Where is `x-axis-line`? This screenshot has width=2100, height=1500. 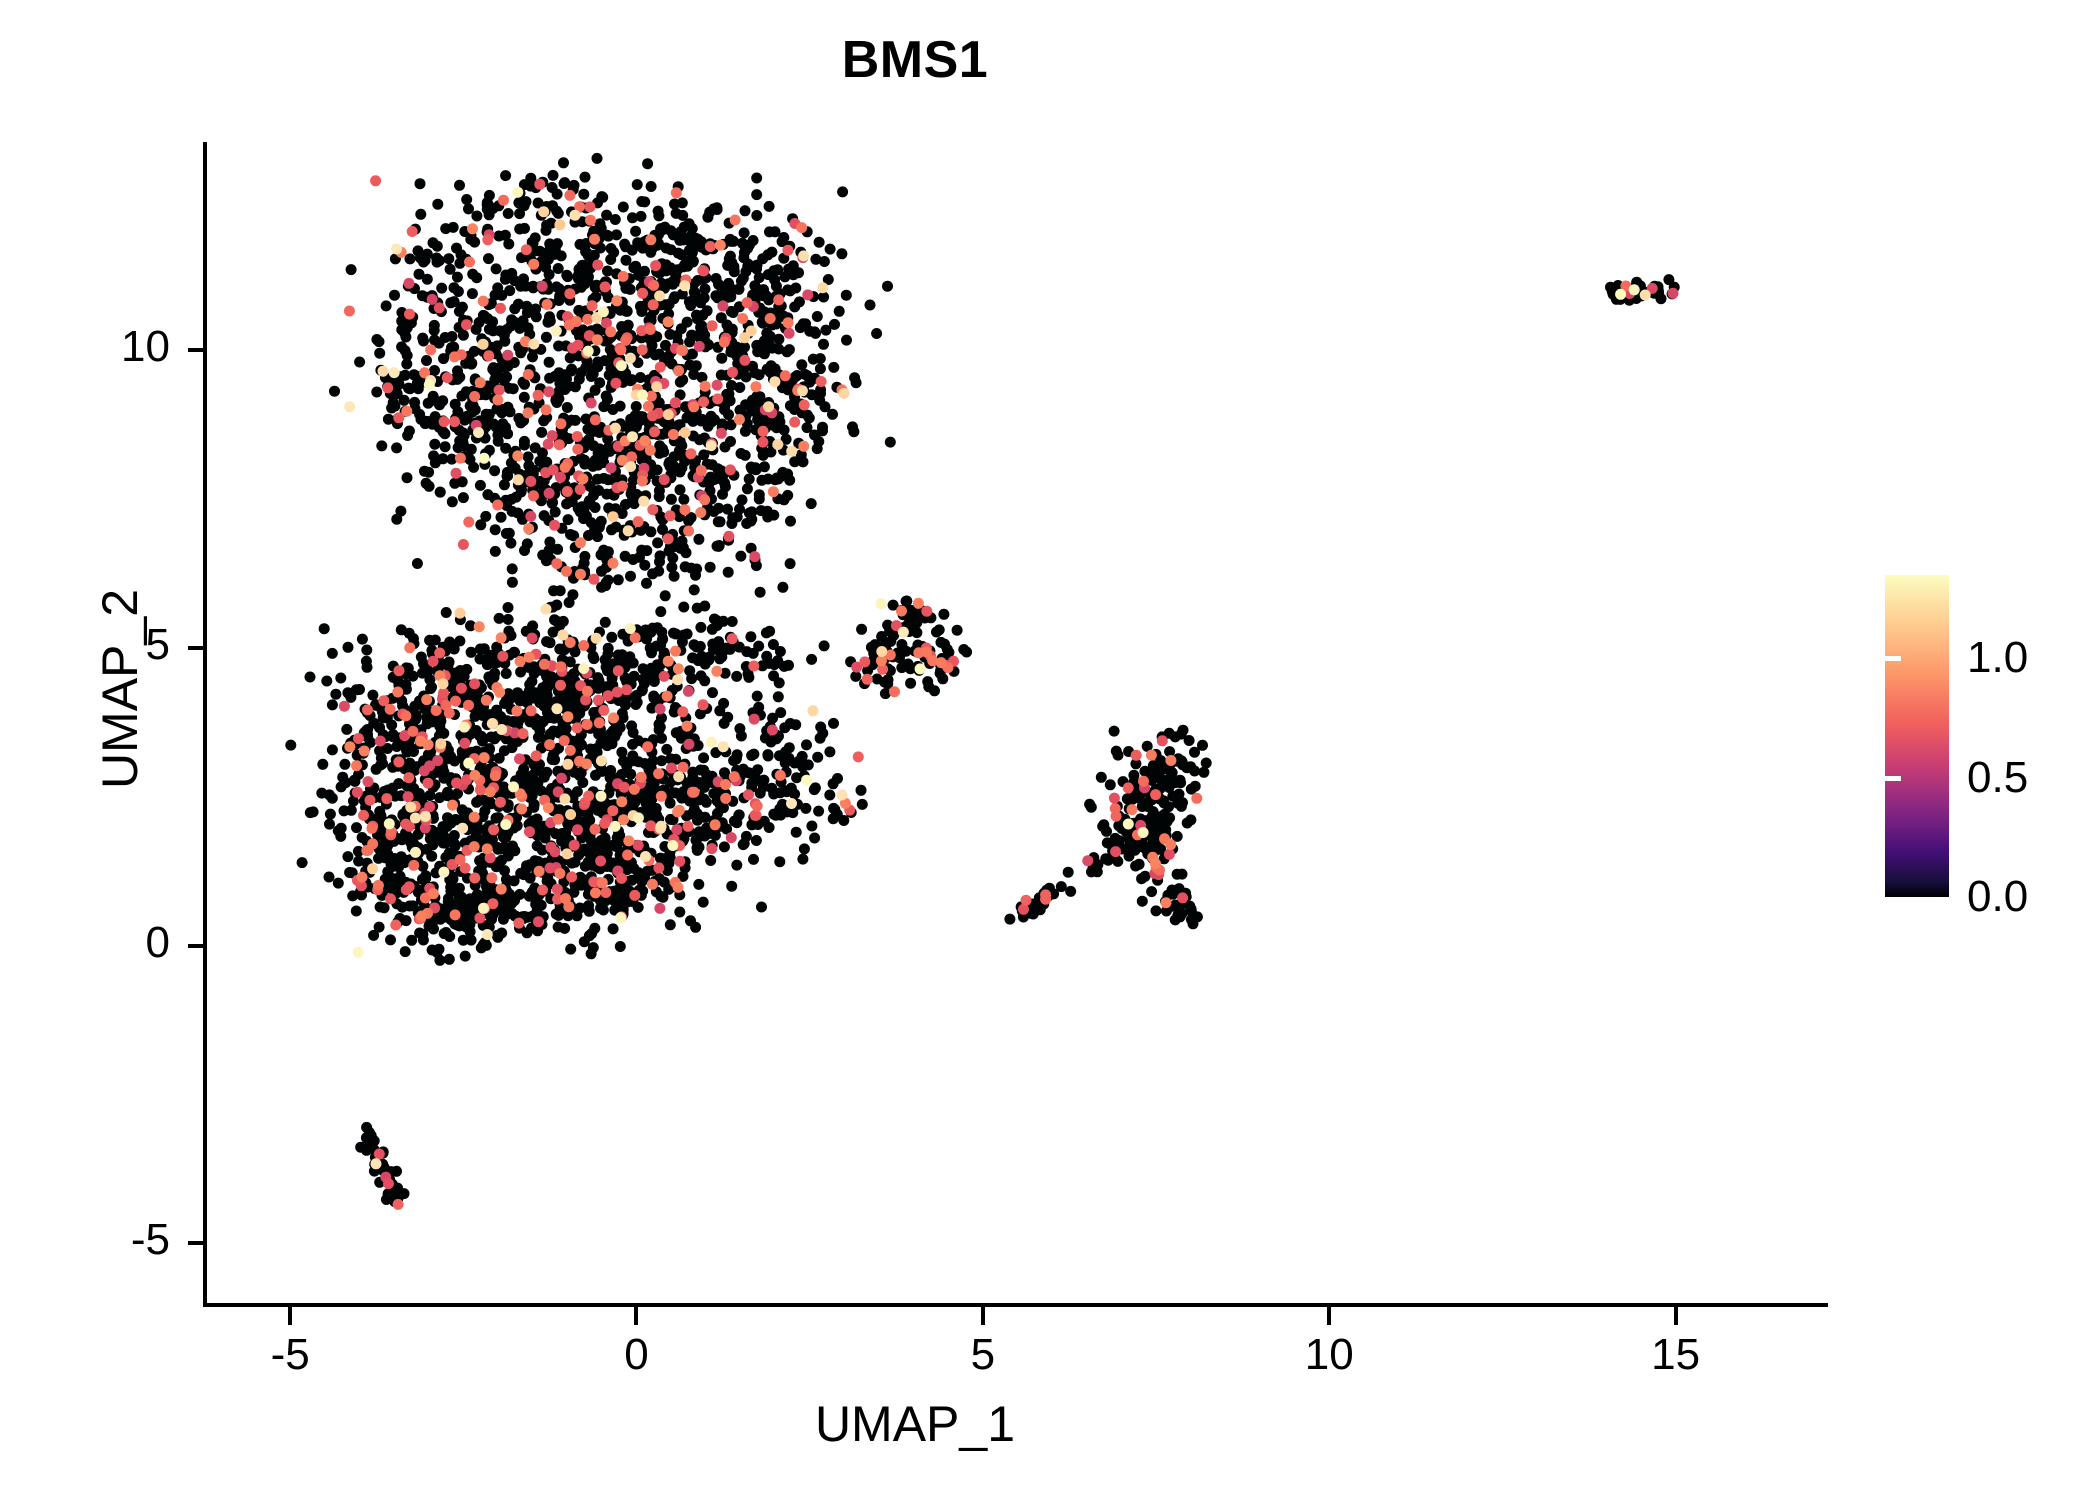
x-axis-line is located at coordinates (1015, 1305).